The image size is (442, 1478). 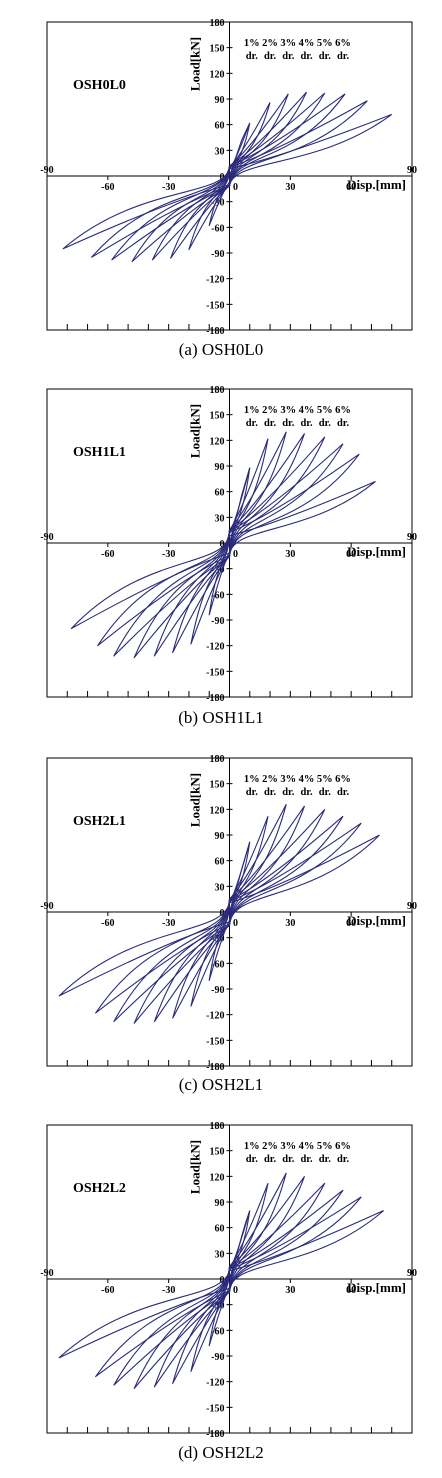 I want to click on caption-d: (d) OSH2L2, so click(x=221, y=1452).